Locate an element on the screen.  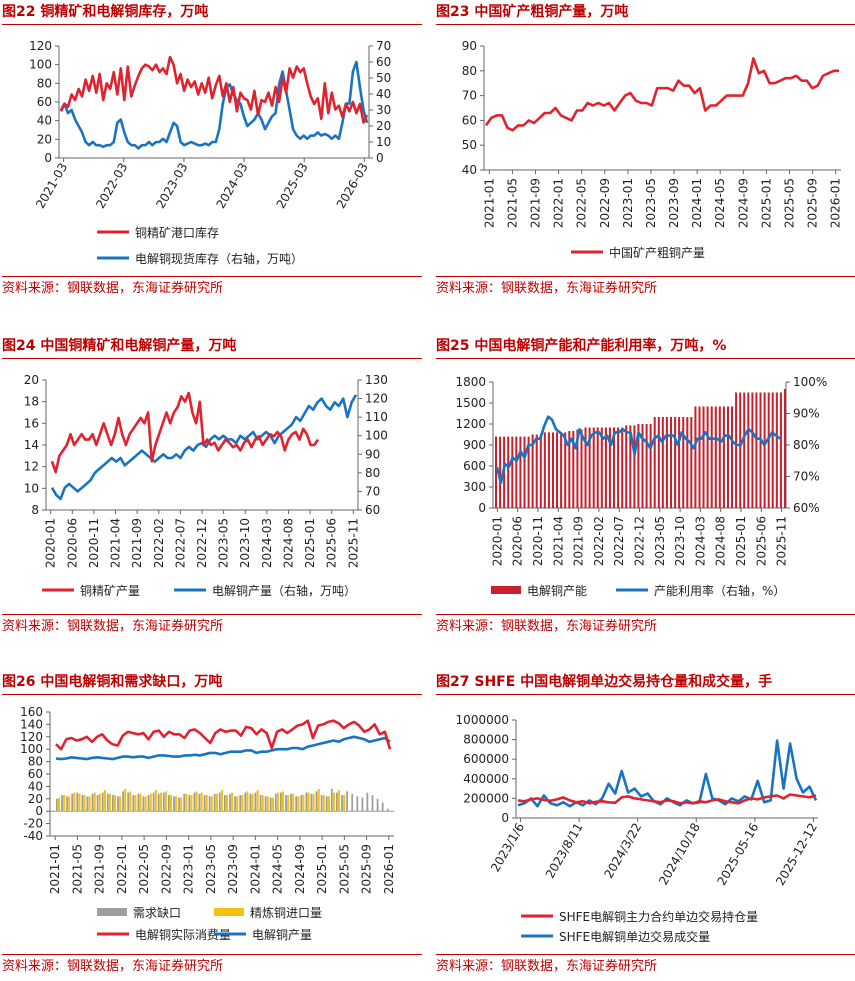
legend-label: 电解铜实际消费量 is located at coordinates (183, 934).